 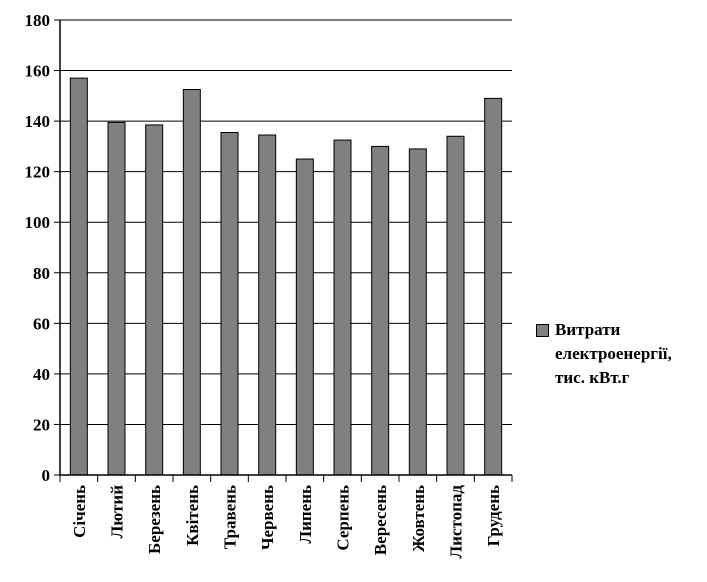 I want to click on y-tick-label: 80, so click(x=41, y=273).